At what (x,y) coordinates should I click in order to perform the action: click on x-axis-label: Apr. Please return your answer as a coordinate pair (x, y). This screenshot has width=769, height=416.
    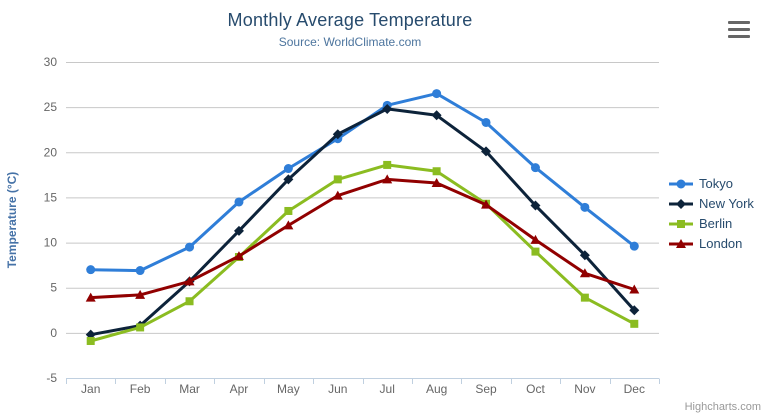
    Looking at the image, I should click on (239, 389).